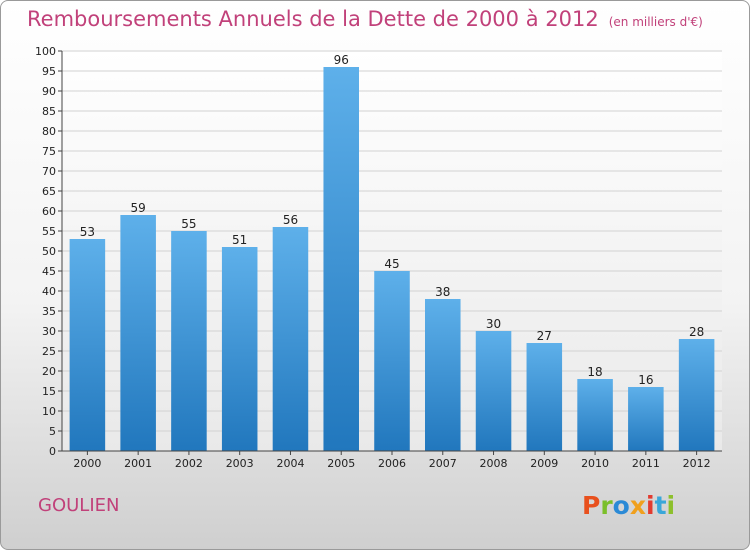 This screenshot has height=550, width=750. I want to click on x-tick-label: 2003, so click(240, 463).